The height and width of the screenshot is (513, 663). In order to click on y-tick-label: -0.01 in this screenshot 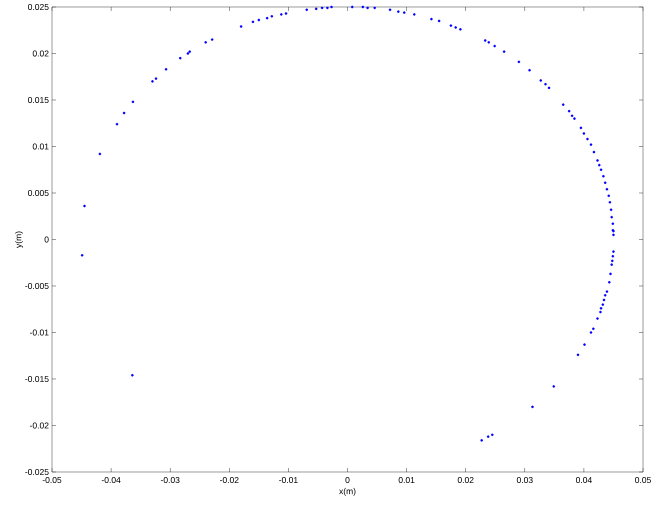, I will do `click(39, 332)`.